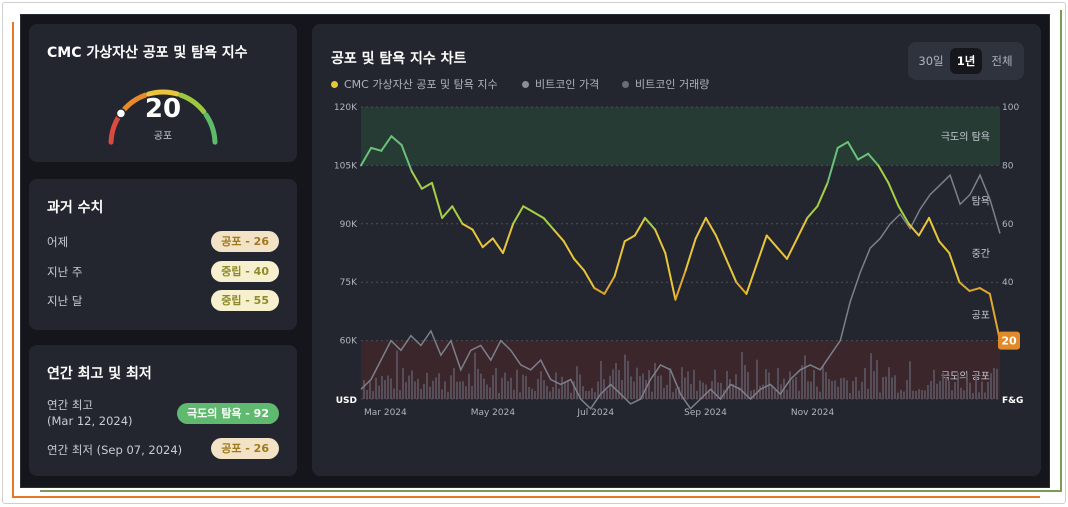 The width and height of the screenshot is (1068, 507). I want to click on range-tabs: 30일 1년 전체, so click(966, 61).